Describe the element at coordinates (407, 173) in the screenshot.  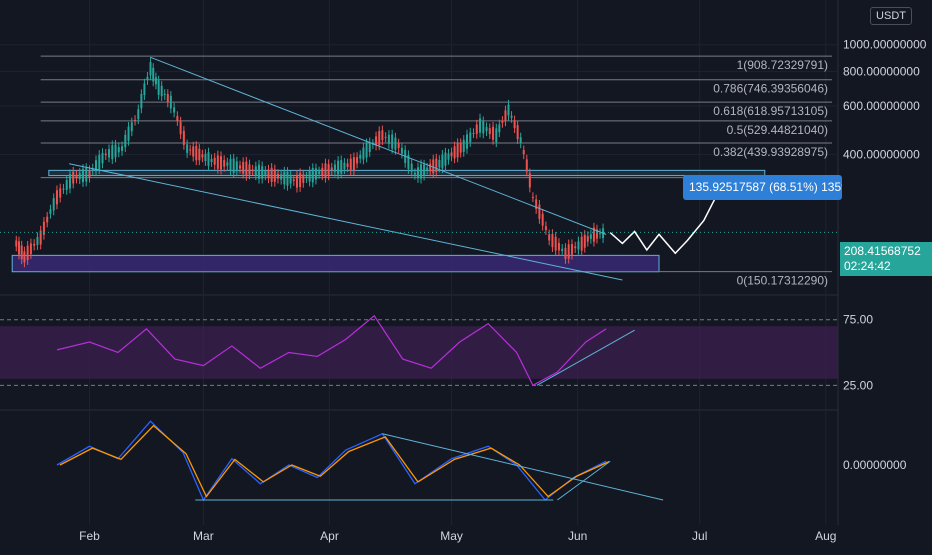
I see `resistance-zone` at that location.